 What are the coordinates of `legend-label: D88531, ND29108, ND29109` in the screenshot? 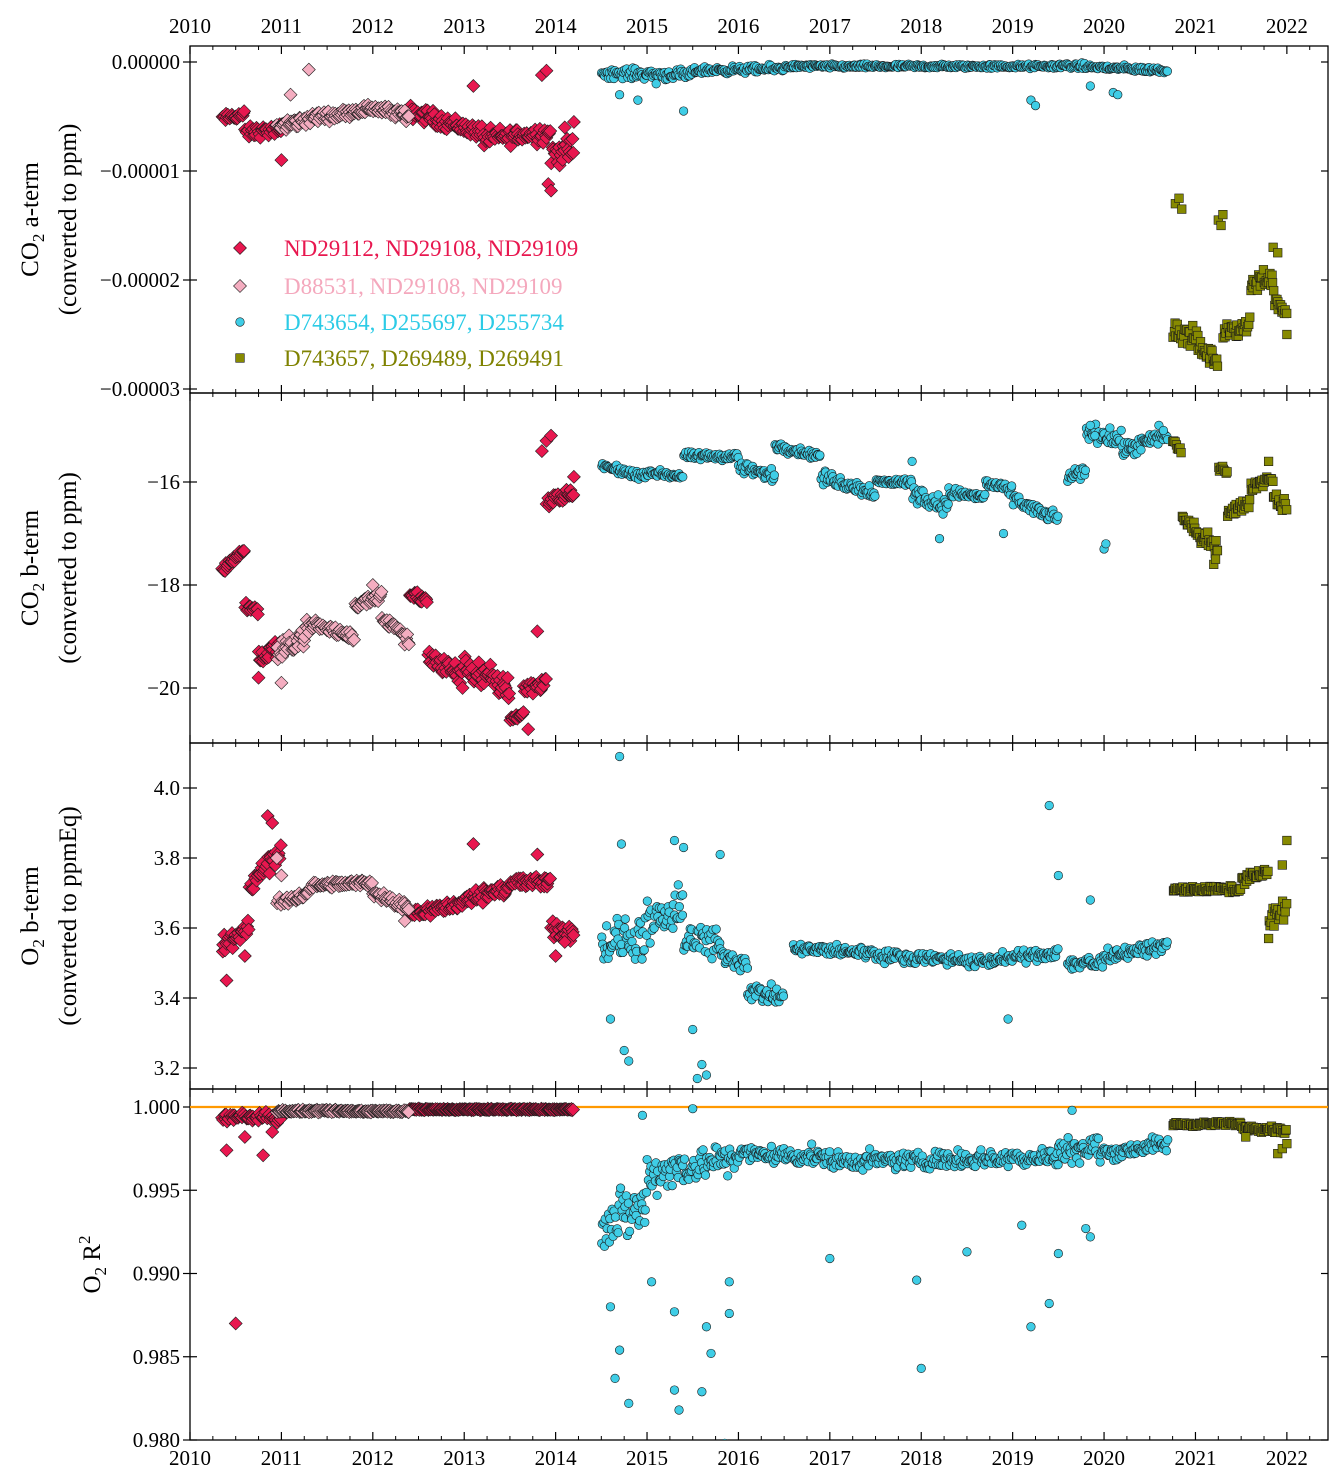 It's located at (423, 286).